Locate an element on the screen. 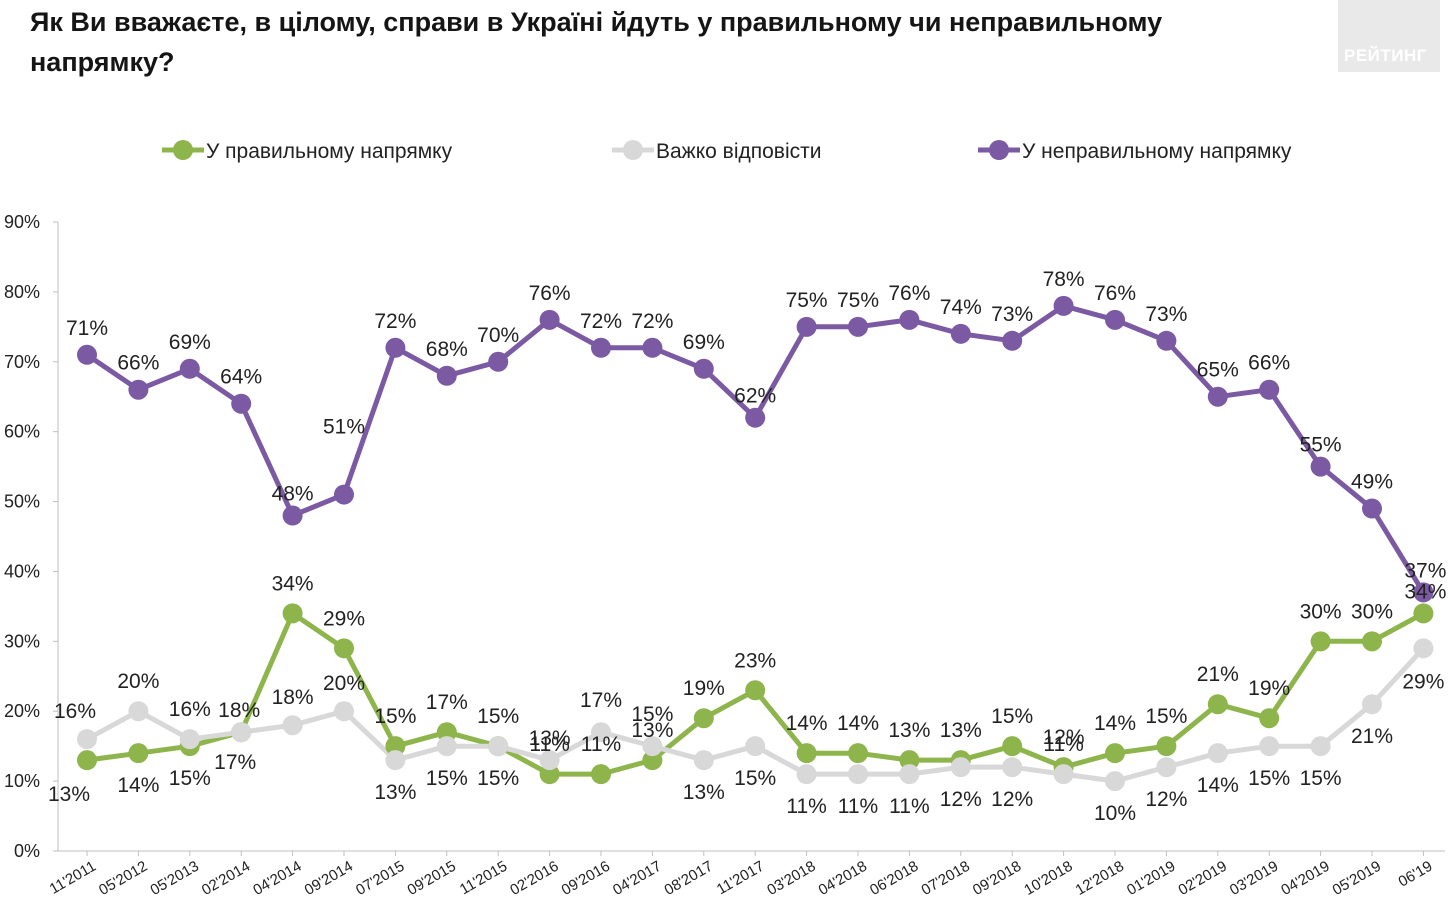  data-label: 23% is located at coordinates (755, 660).